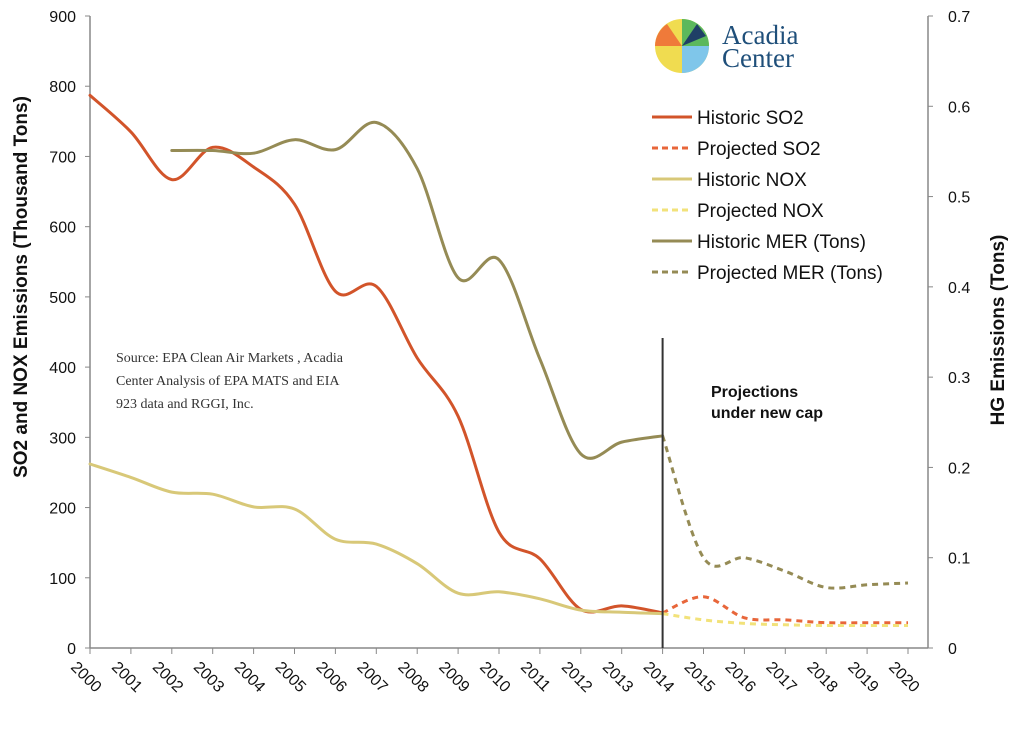 Image resolution: width=1024 pixels, height=744 pixels. Describe the element at coordinates (959, 559) in the screenshot. I see `right-tick-label: 0.1` at that location.